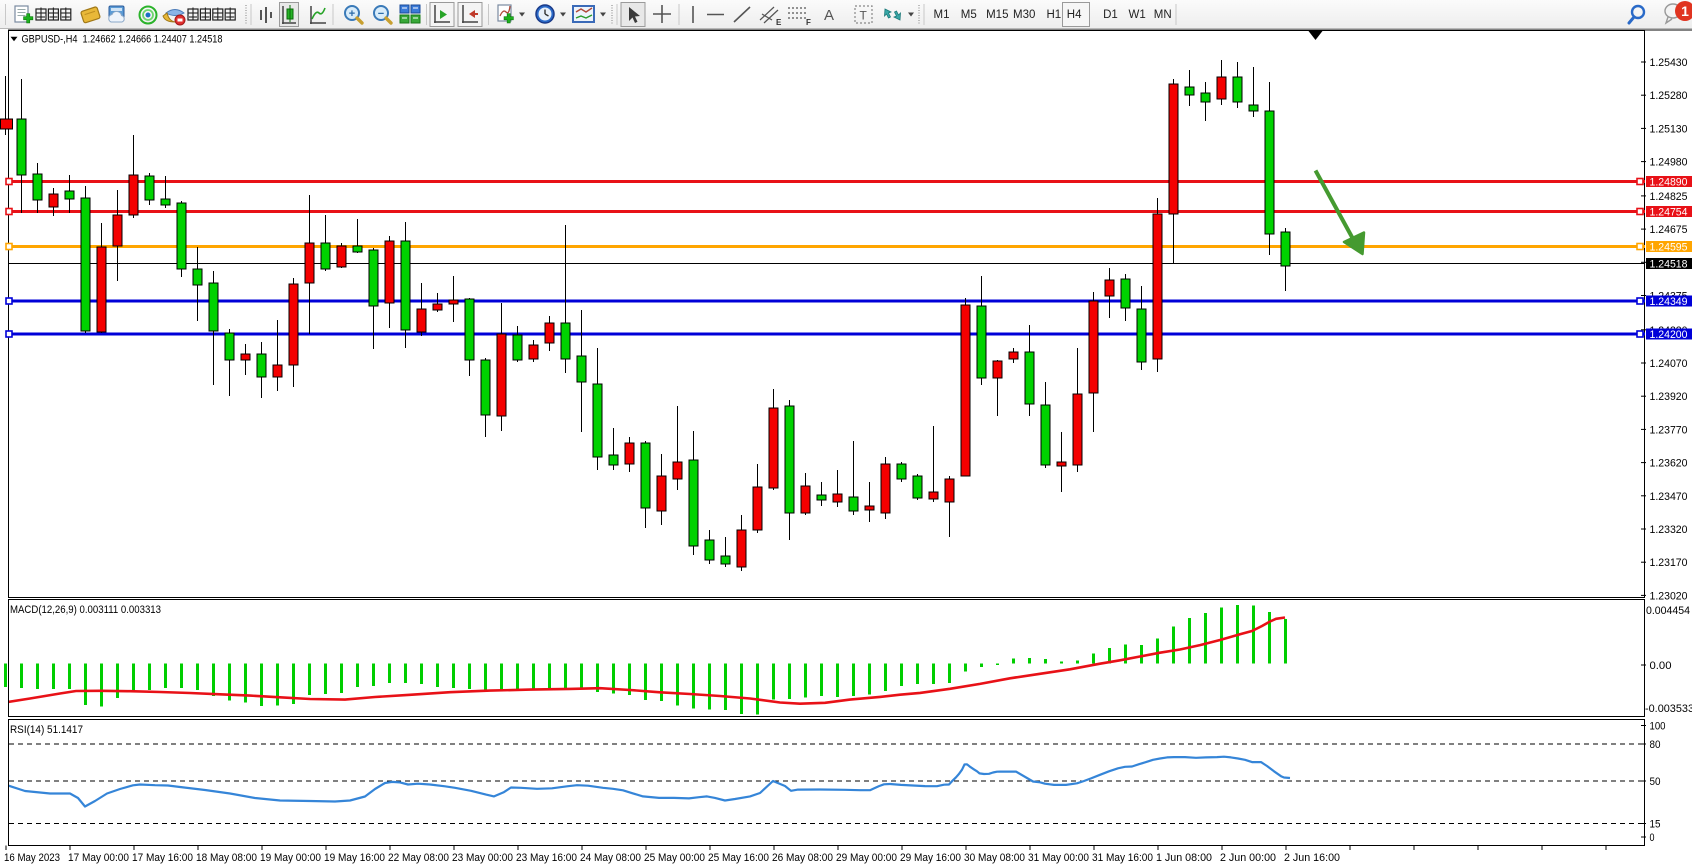 The width and height of the screenshot is (1692, 866). What do you see at coordinates (354, 858) in the screenshot?
I see `svg-text: 19 May 16:00` at bounding box center [354, 858].